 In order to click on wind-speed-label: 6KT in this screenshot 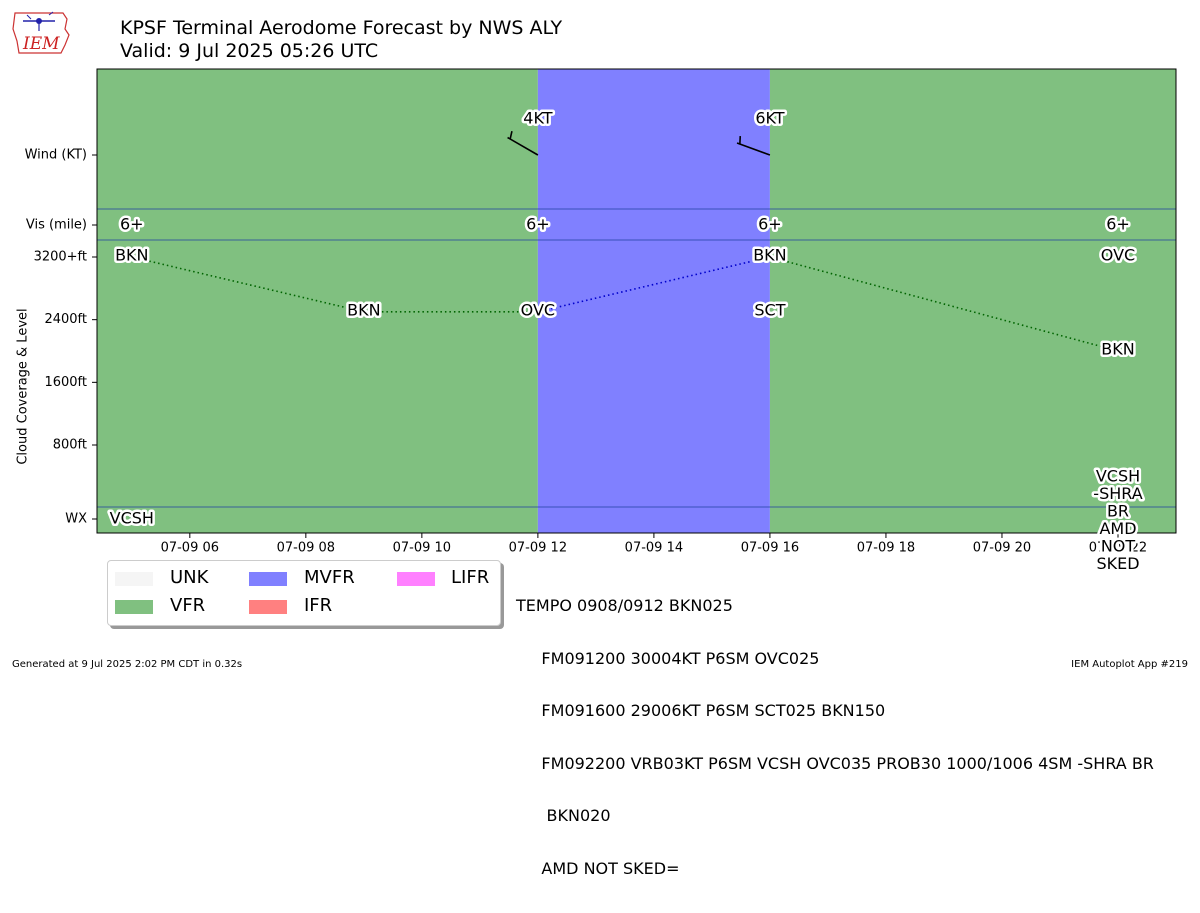, I will do `click(769, 118)`.